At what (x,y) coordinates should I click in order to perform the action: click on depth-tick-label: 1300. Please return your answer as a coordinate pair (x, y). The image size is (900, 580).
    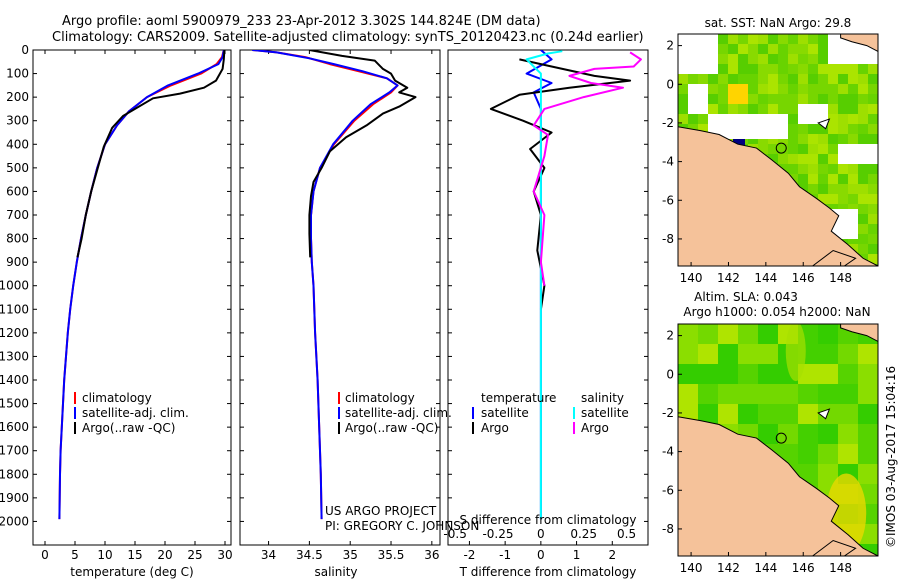
    Looking at the image, I should click on (14, 356).